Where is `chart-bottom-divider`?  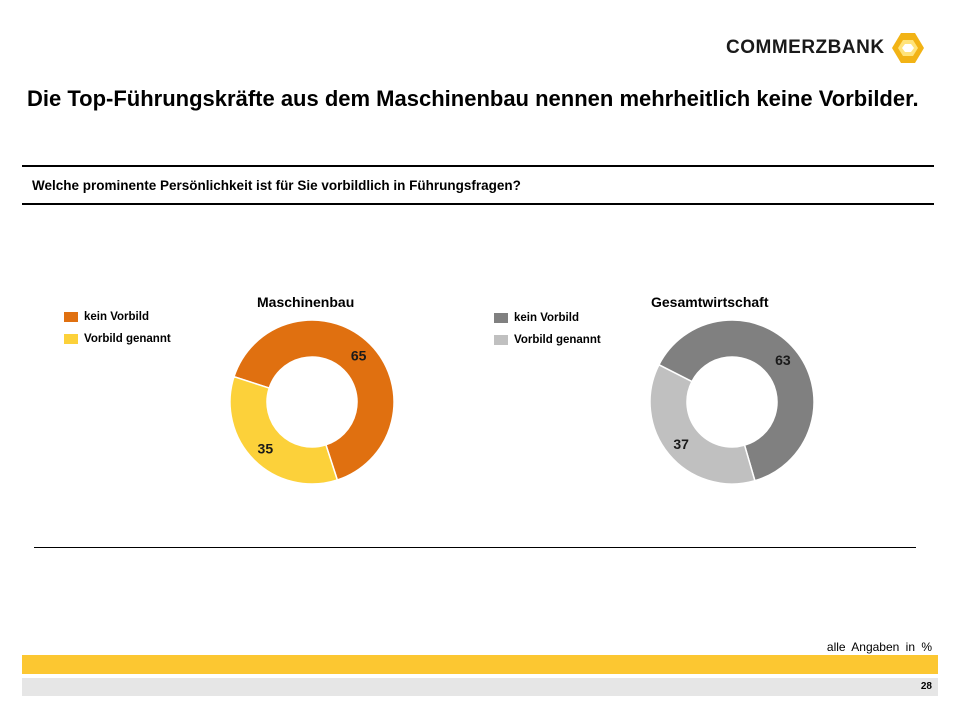
chart-bottom-divider is located at coordinates (475, 547).